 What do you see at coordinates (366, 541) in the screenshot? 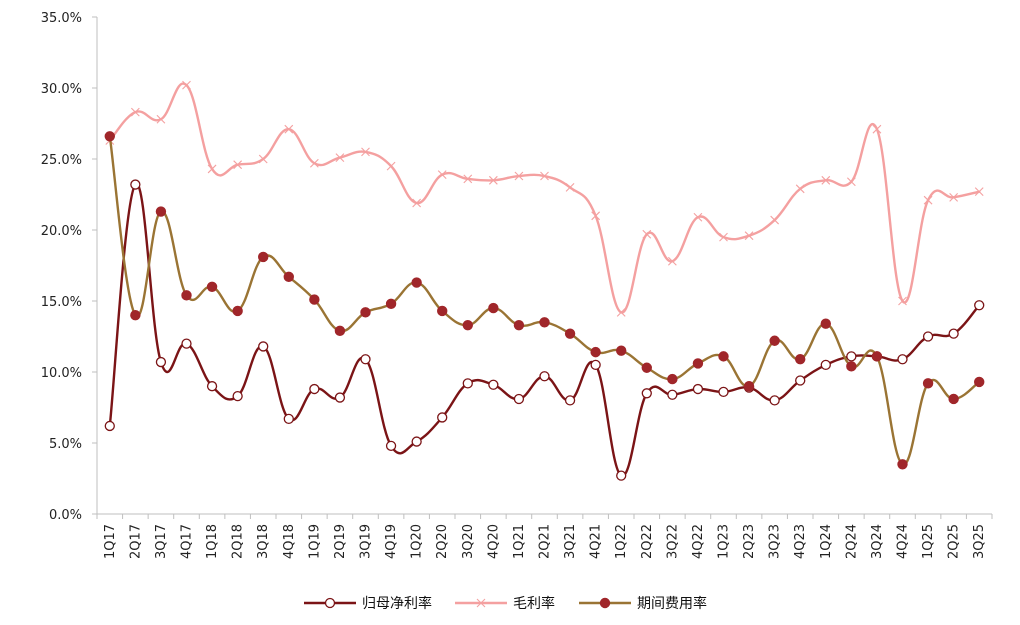
I see `x-tick-label: 3Q19` at bounding box center [366, 541].